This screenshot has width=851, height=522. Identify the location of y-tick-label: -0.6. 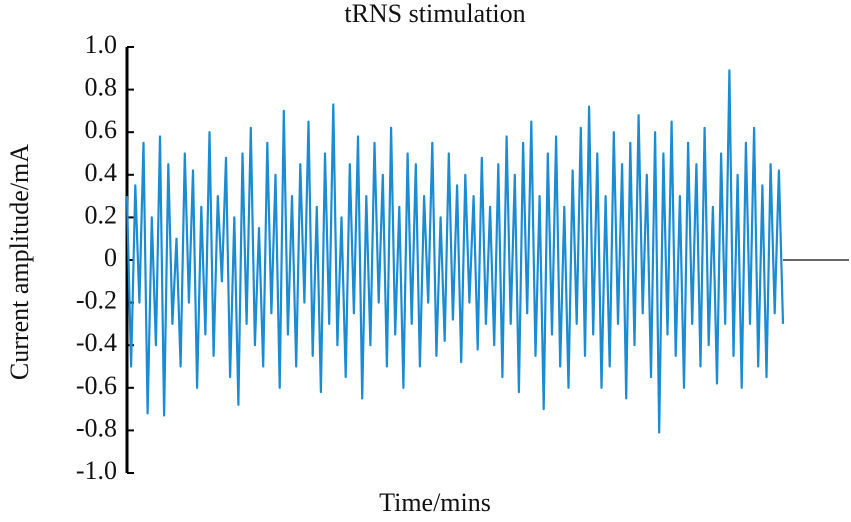
(96, 385).